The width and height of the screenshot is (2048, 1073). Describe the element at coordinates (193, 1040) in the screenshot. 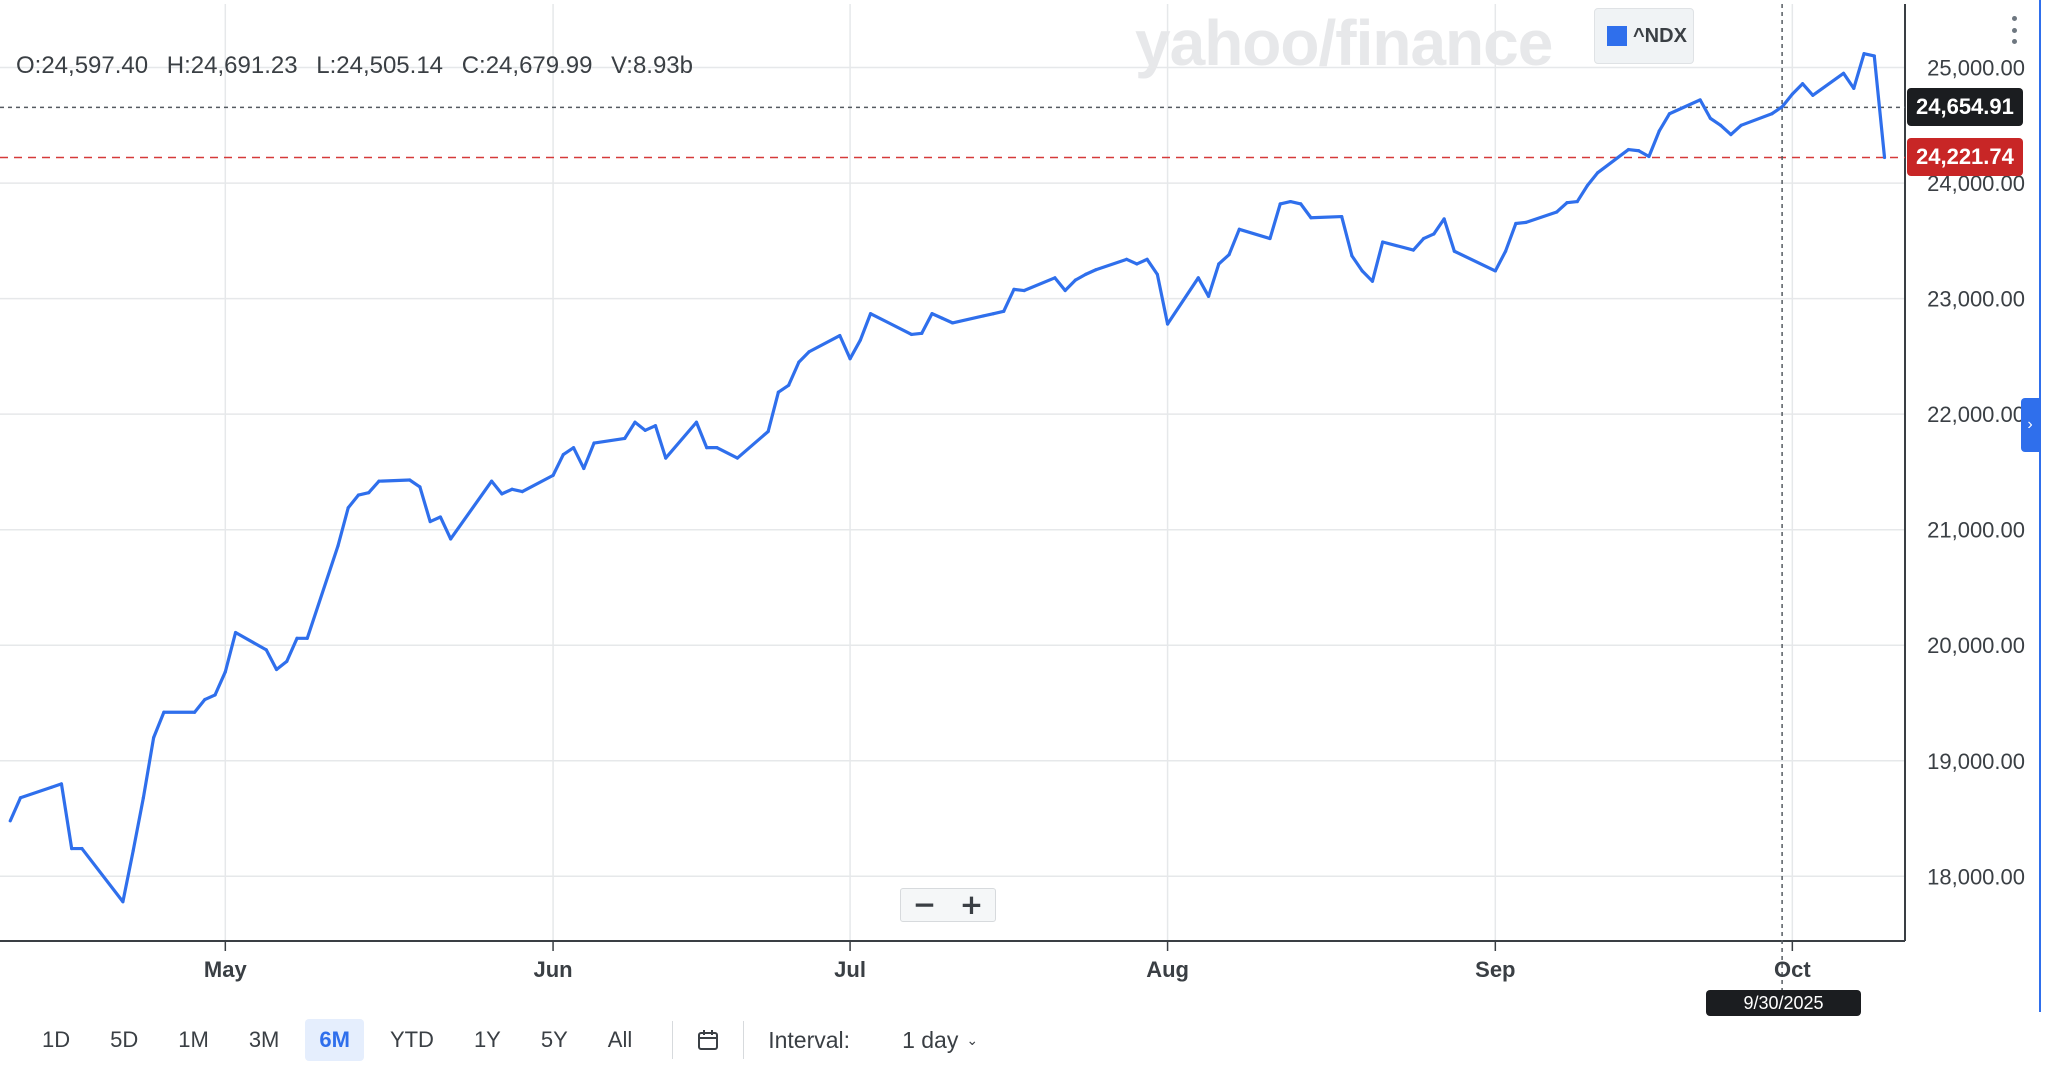

I see `range-1m-button: 1M` at that location.